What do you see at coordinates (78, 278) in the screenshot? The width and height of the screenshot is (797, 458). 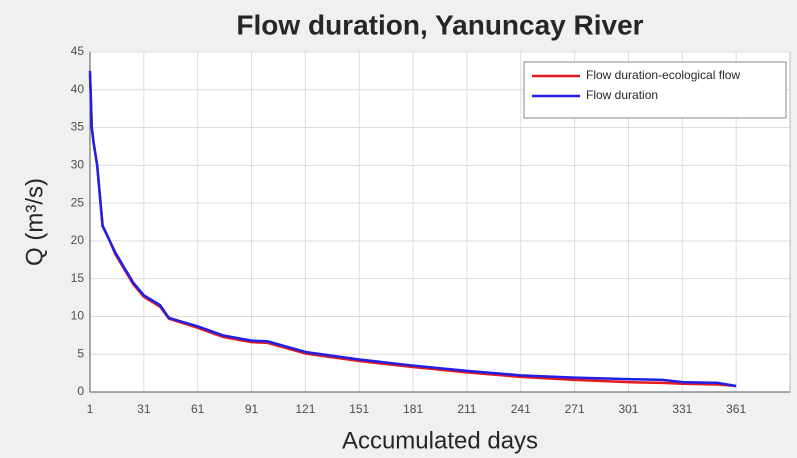 I see `y-tick-label: 15` at bounding box center [78, 278].